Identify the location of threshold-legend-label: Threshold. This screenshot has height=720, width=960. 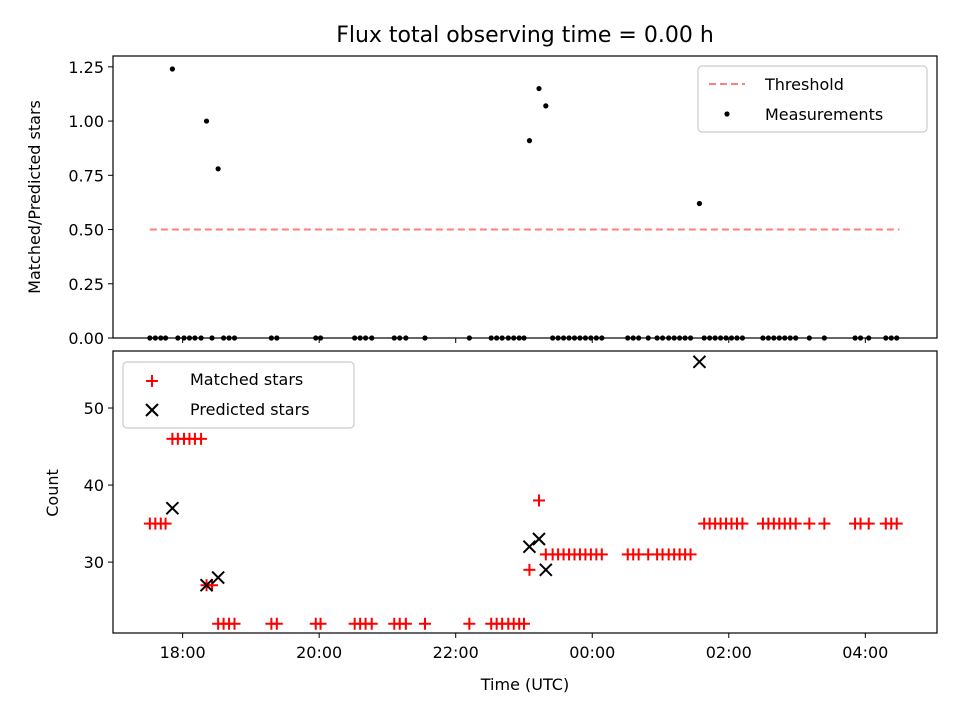
(804, 84).